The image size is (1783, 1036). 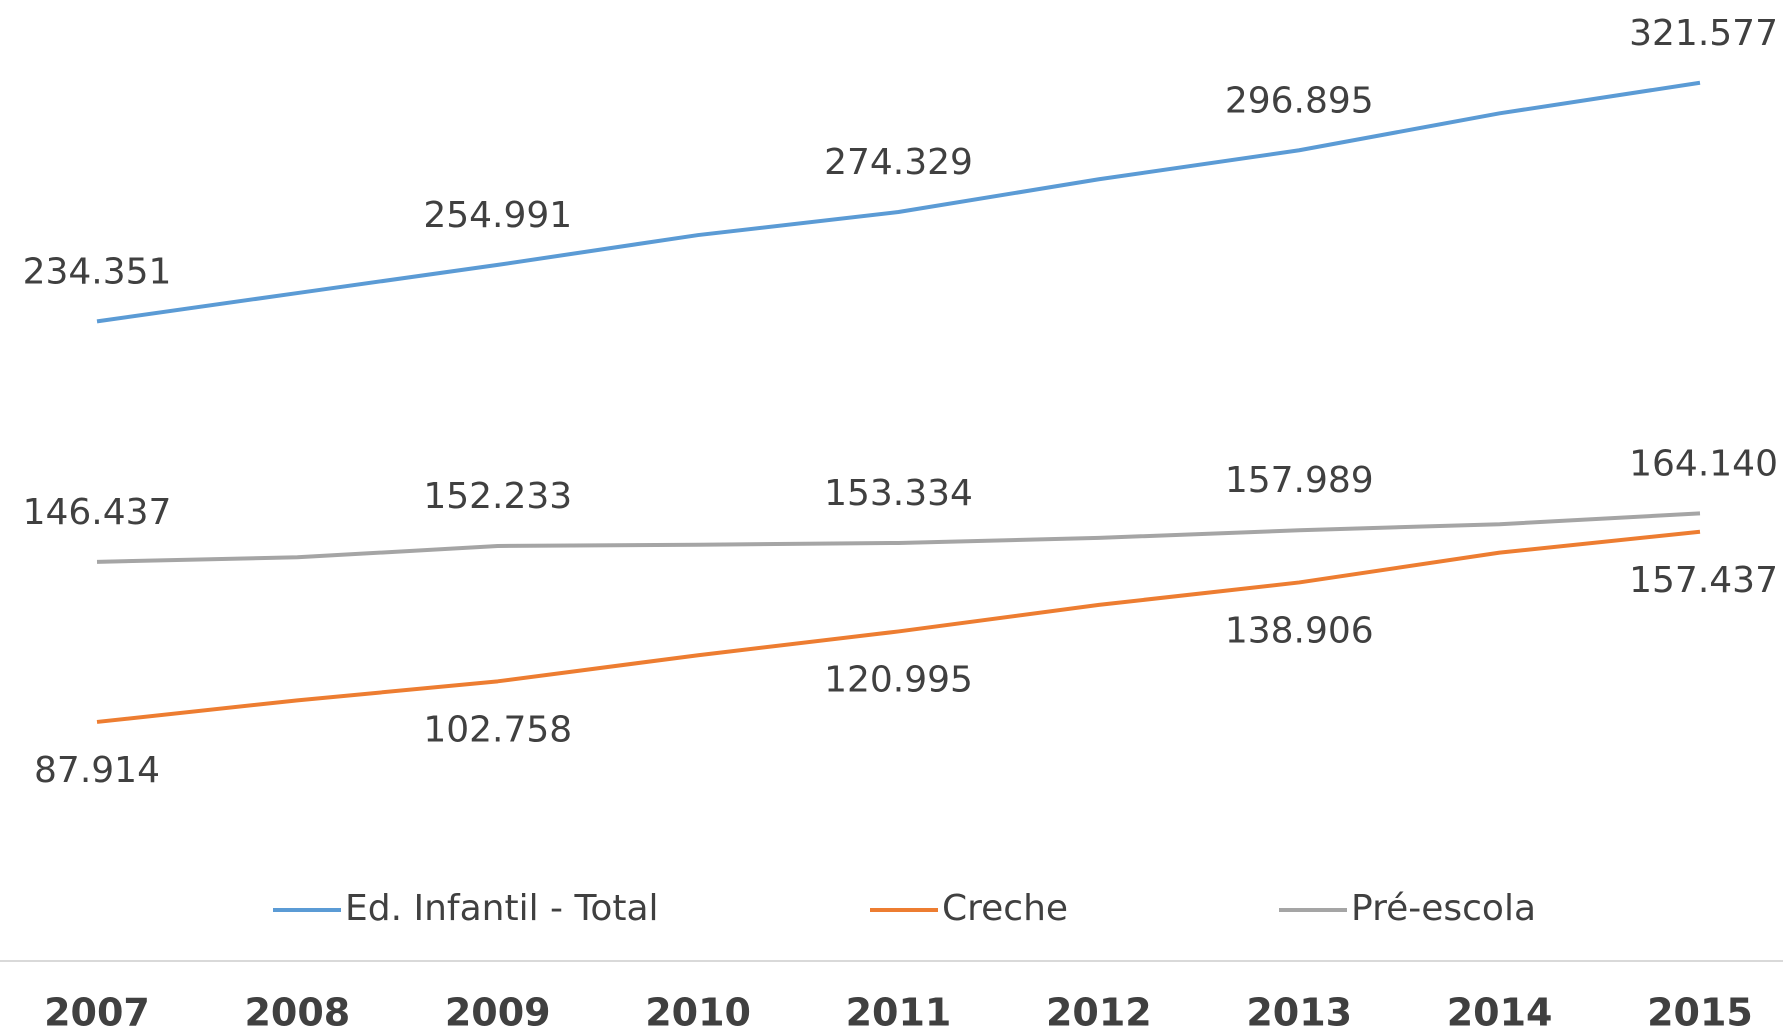 I want to click on data-label: 87.914, so click(x=97, y=770).